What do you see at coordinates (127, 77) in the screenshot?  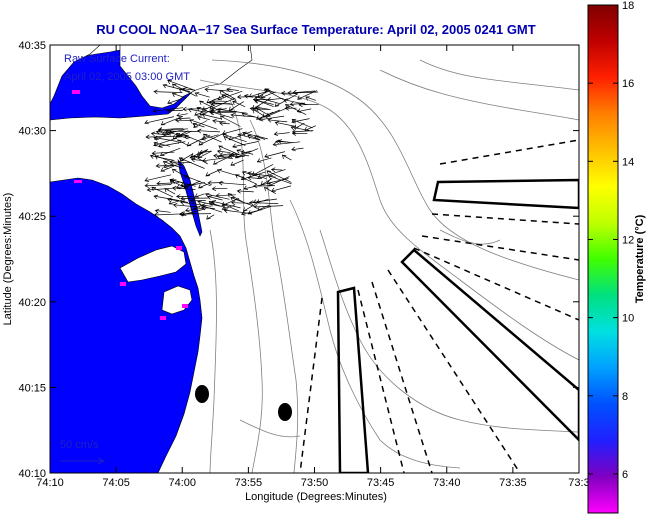 I see `current-legend-line2: April 02, 2005 03:00 GMT` at bounding box center [127, 77].